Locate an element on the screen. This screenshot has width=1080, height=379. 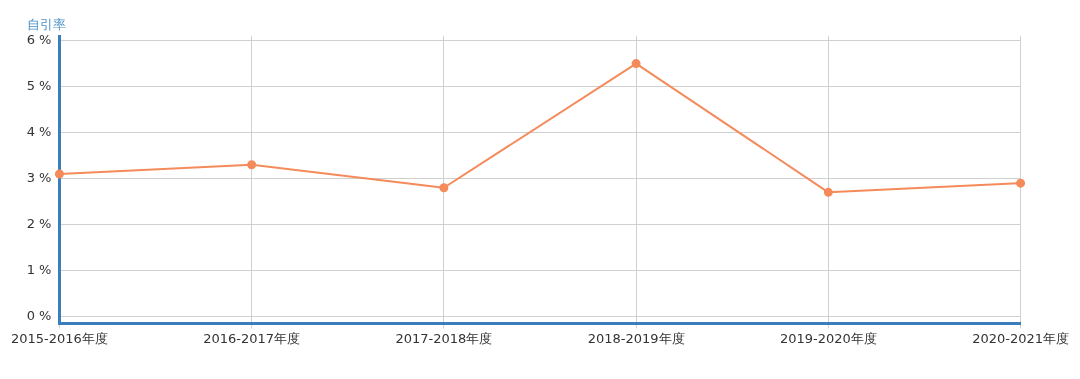
y-tick-label: 0 % is located at coordinates (39, 315).